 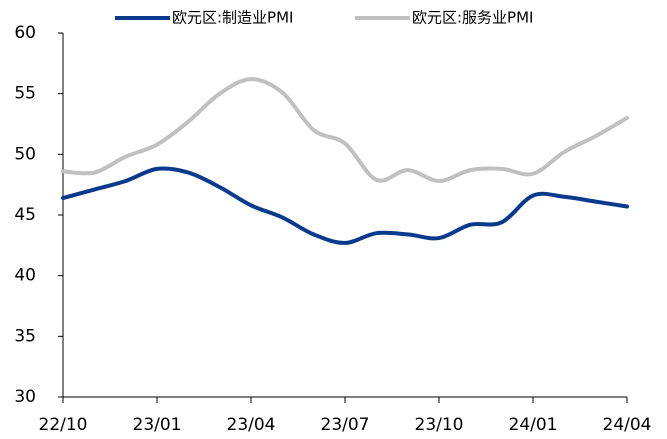 What do you see at coordinates (25, 276) in the screenshot?
I see `y-tick-label: 40` at bounding box center [25, 276].